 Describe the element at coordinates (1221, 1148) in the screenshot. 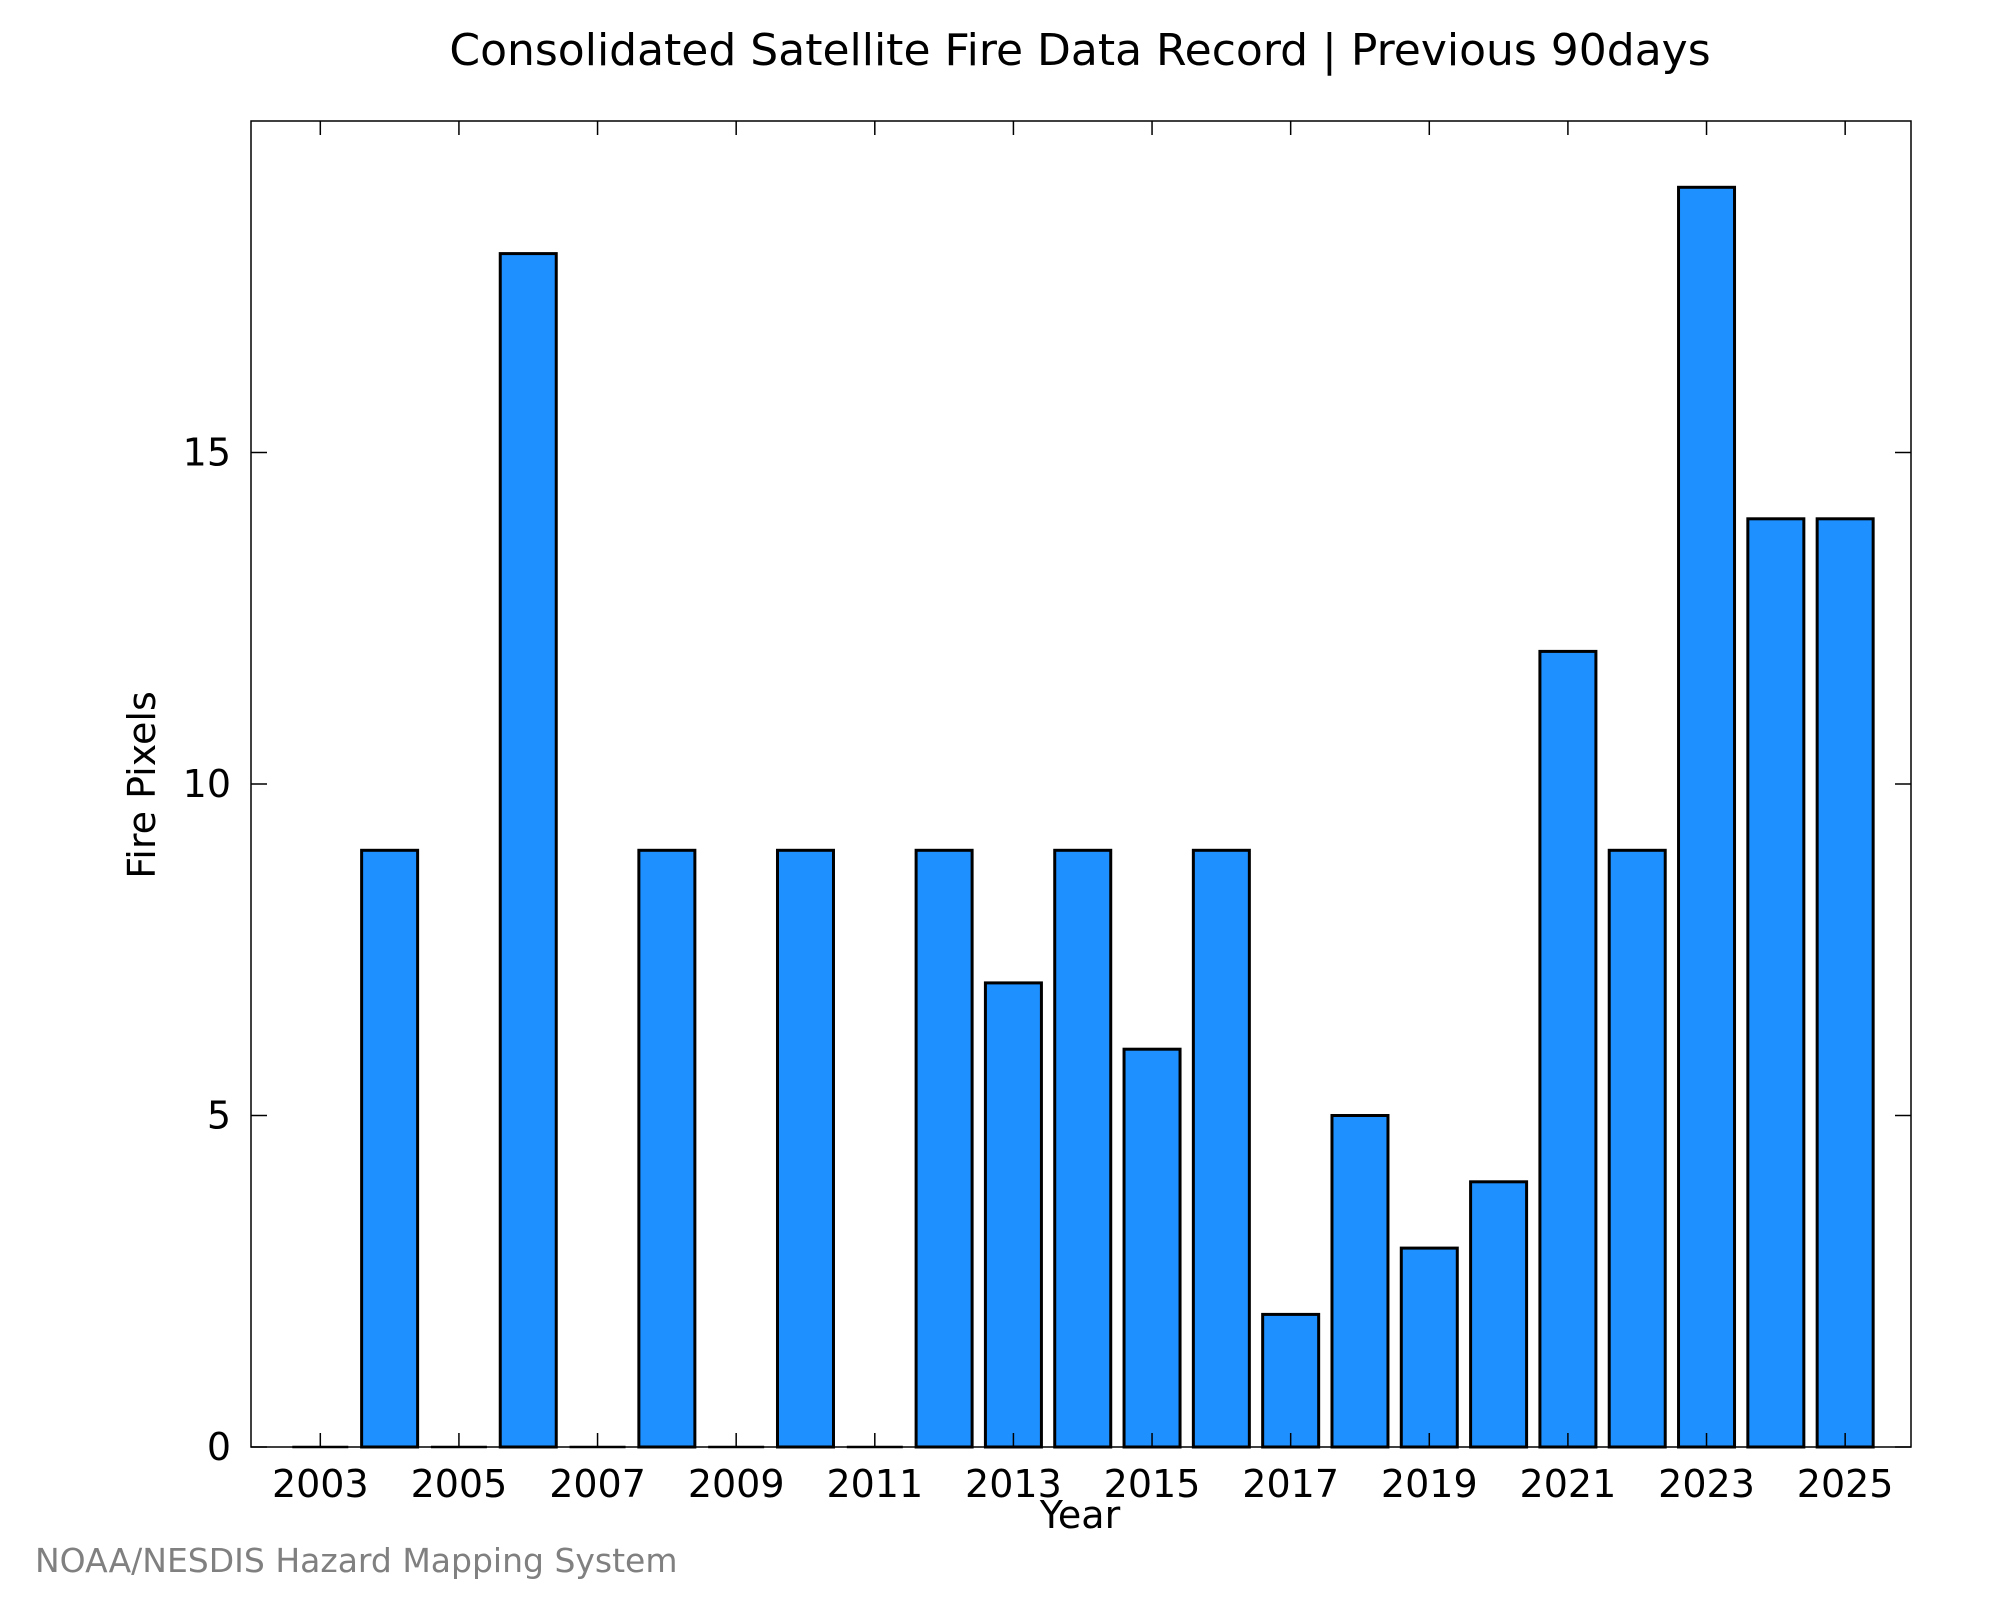

I see `bar-2016` at that location.